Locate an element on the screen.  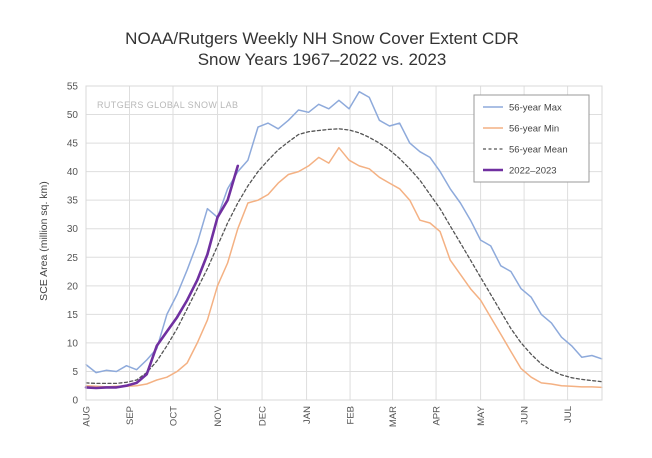
x-month-label: AUG is located at coordinates (87, 416).